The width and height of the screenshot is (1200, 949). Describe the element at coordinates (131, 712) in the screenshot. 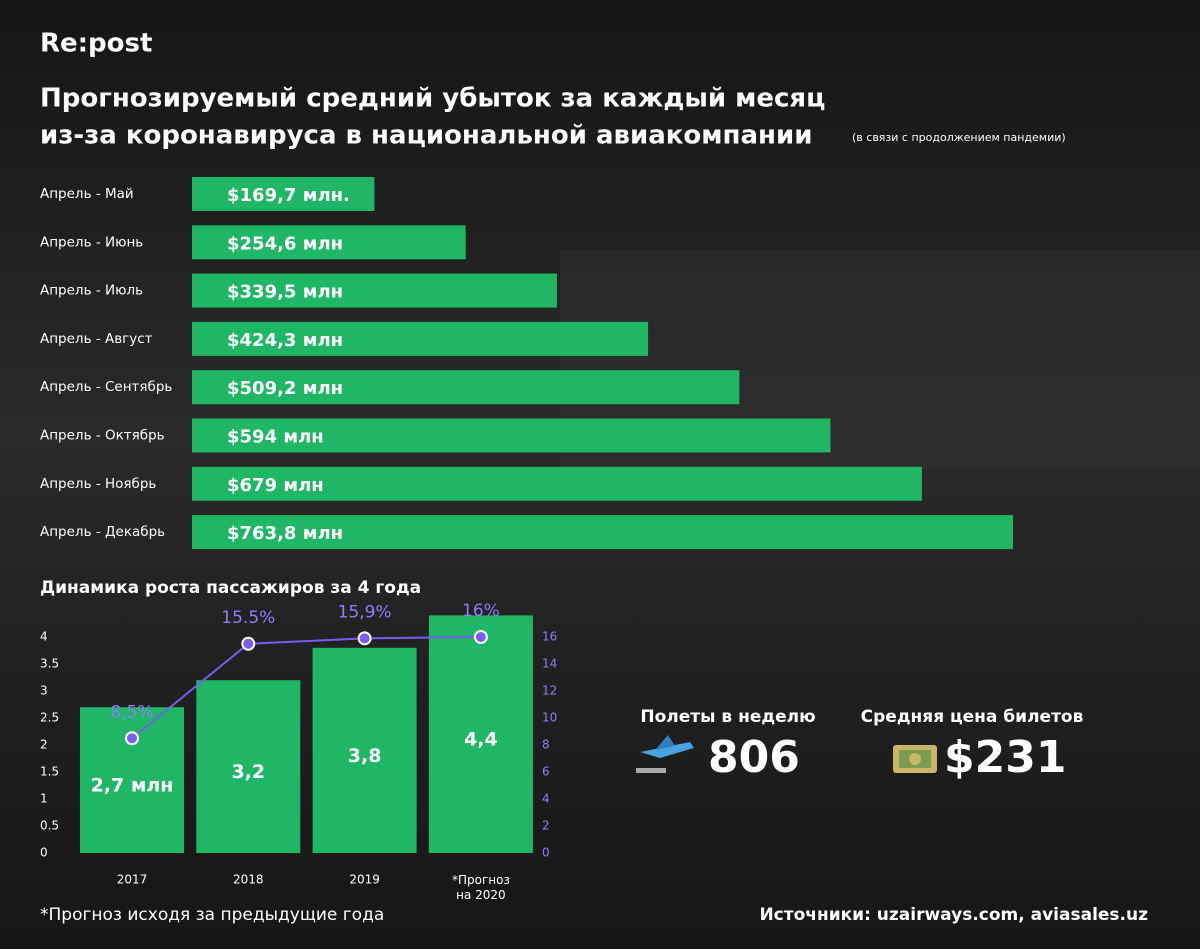

I see `line-value-label: 8,5%` at that location.